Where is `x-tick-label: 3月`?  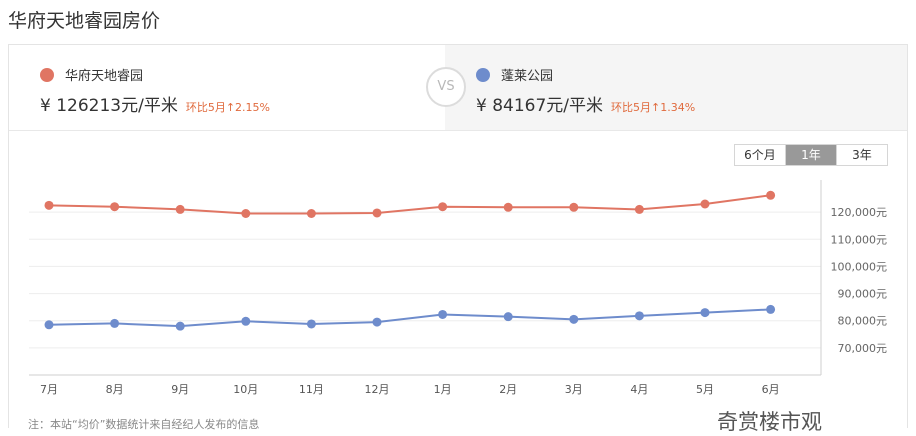 x-tick-label: 3月 is located at coordinates (574, 389).